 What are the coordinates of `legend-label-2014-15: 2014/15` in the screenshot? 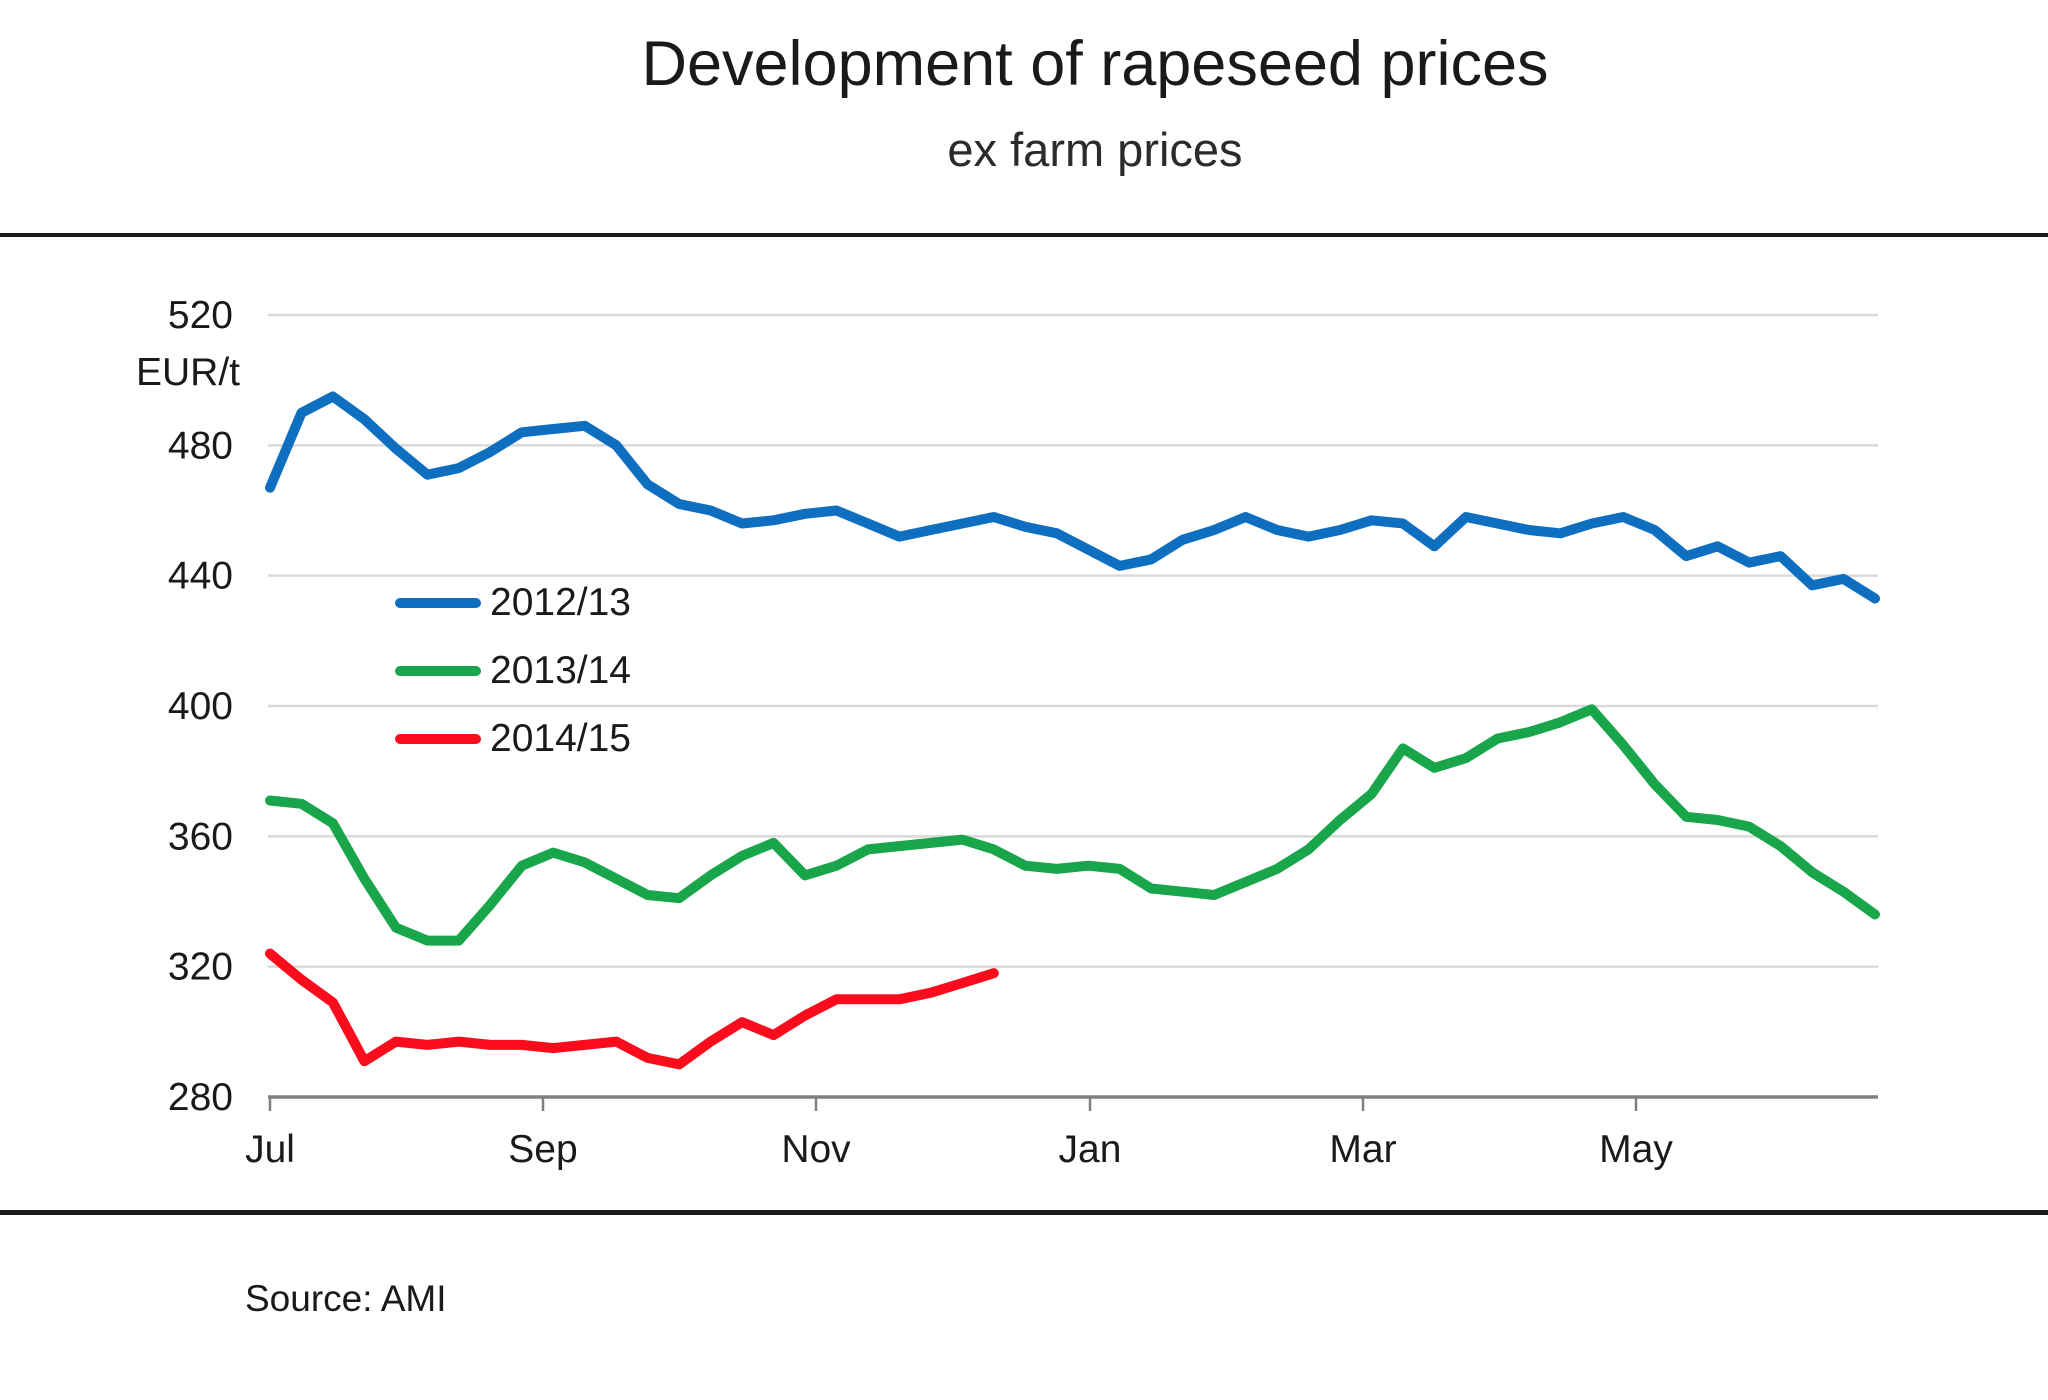 It's located at (560, 738).